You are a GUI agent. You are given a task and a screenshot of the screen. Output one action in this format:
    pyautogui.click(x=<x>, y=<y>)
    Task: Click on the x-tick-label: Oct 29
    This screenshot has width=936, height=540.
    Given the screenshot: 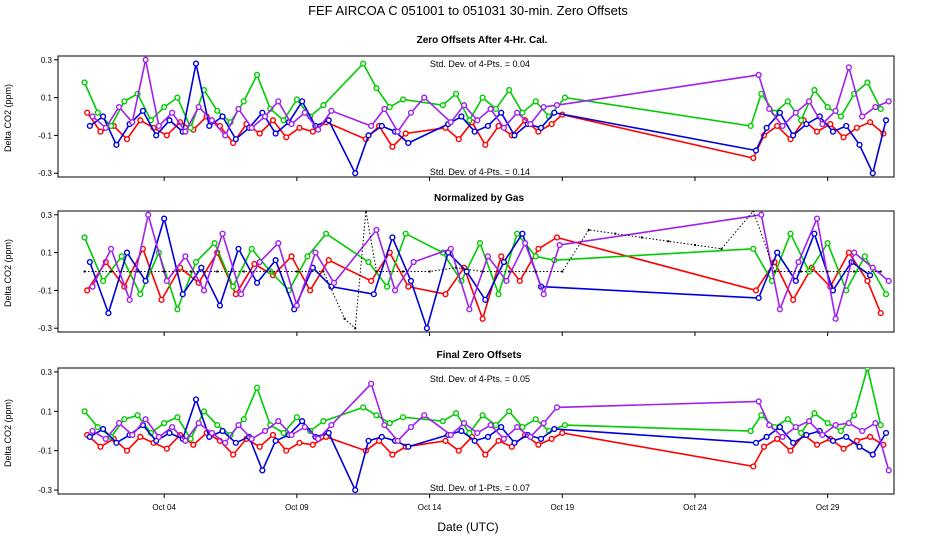 What is the action you would take?
    pyautogui.click(x=828, y=507)
    